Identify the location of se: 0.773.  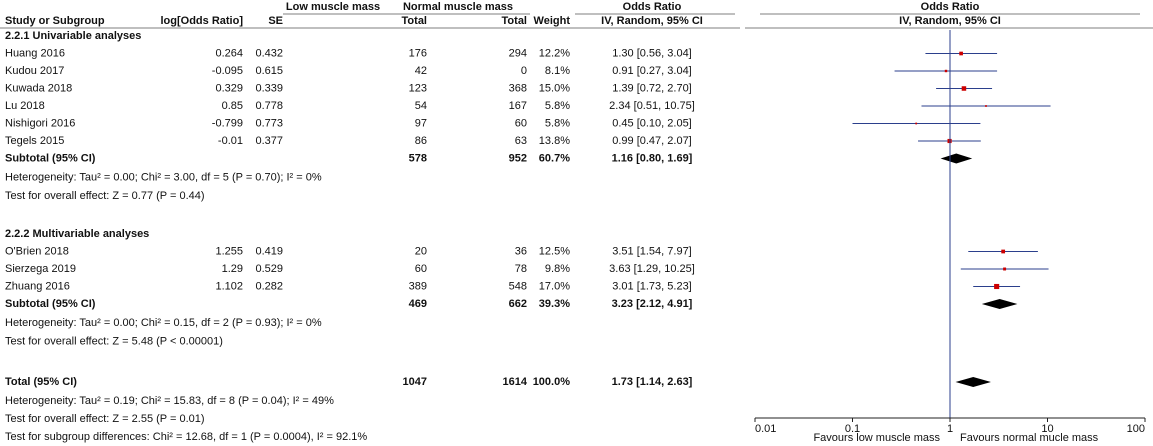
(269, 123).